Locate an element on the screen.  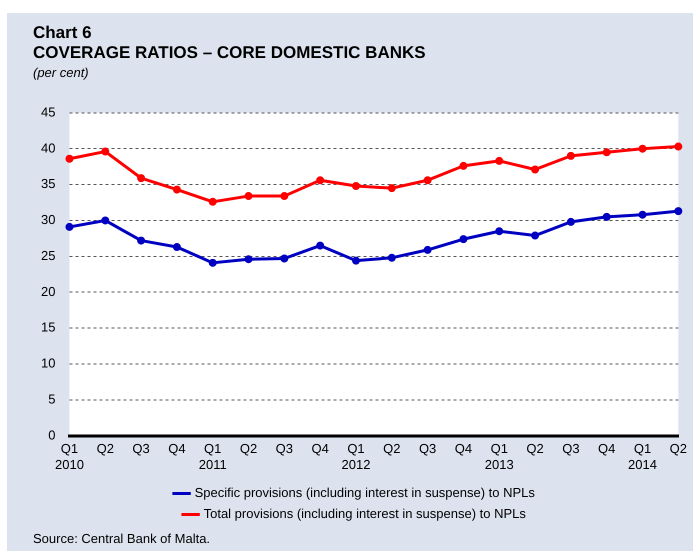
source-note: Source: Central Bank of Malta. is located at coordinates (121, 538).